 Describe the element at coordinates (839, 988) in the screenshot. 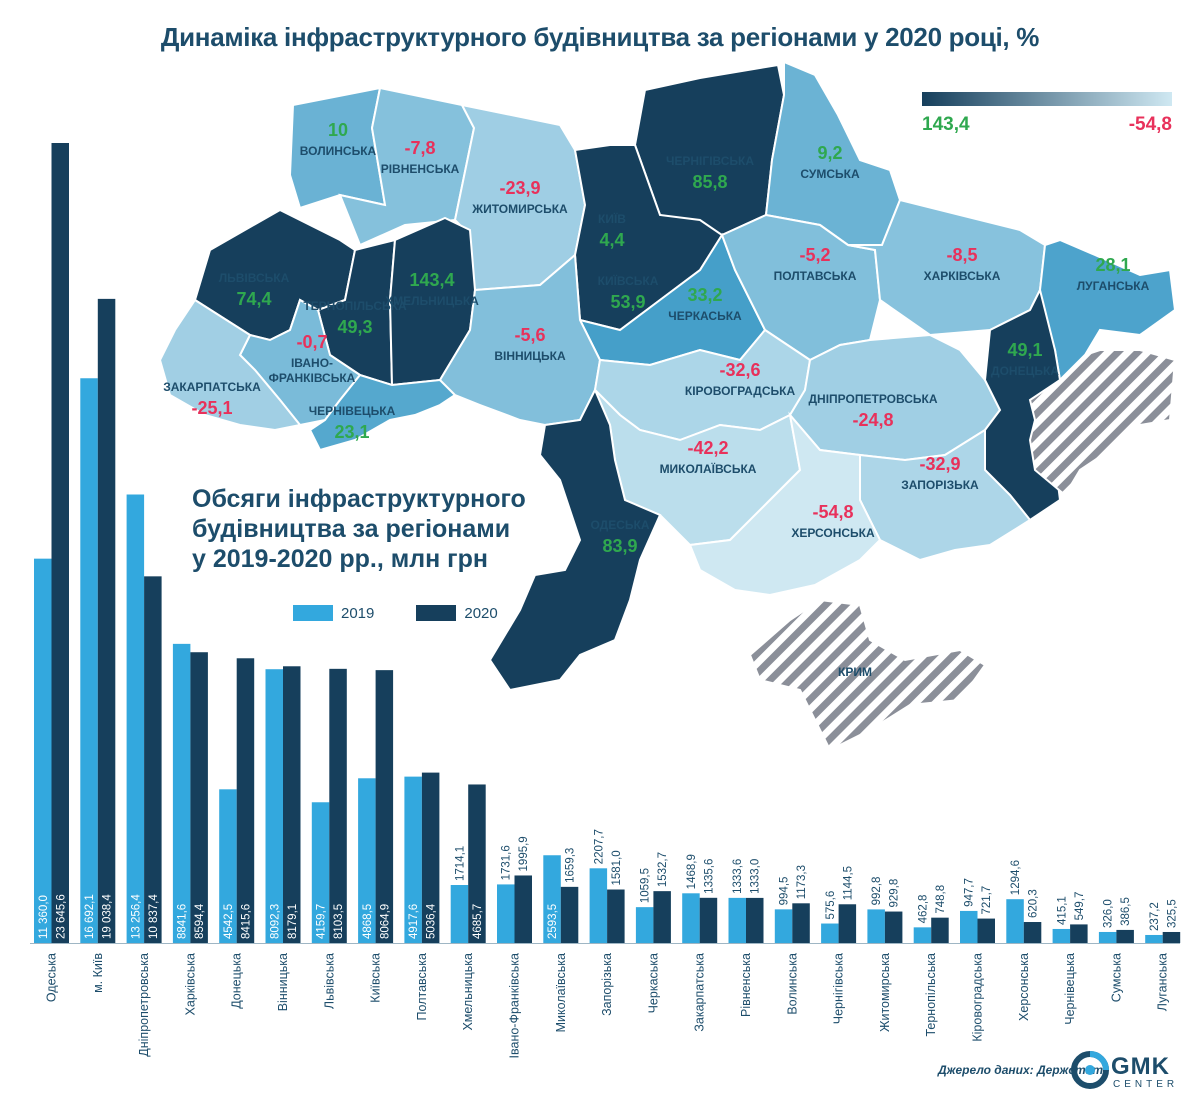

I see `category-label: Чернігівська` at that location.